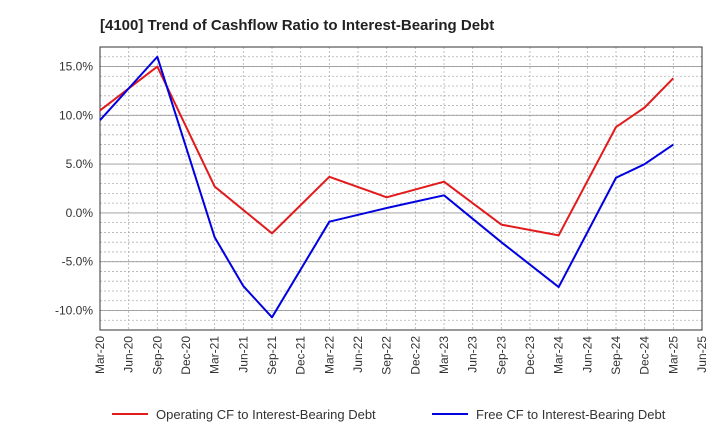 This screenshot has width=720, height=445. What do you see at coordinates (301, 355) in the screenshot?
I see `x-tick-label: Dec-21` at bounding box center [301, 355].